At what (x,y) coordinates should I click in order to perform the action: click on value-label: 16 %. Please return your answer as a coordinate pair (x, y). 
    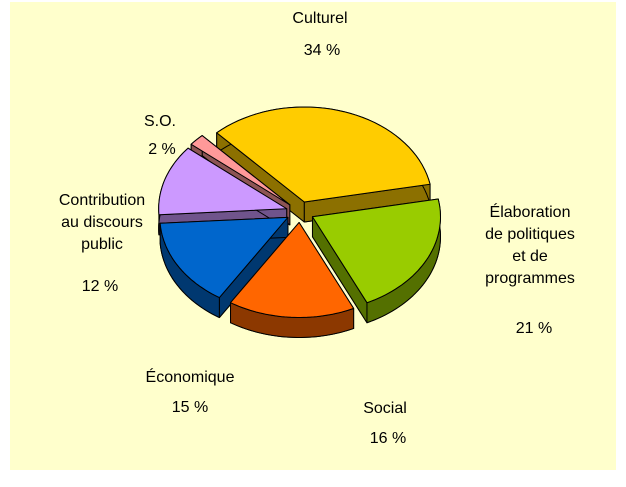
    Looking at the image, I should click on (388, 438).